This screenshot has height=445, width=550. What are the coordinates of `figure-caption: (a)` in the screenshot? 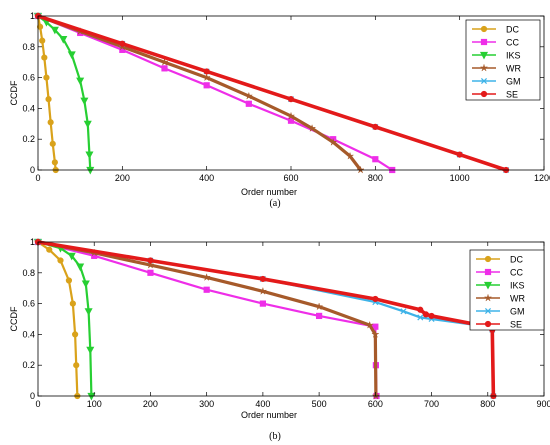 It's located at (274, 203).